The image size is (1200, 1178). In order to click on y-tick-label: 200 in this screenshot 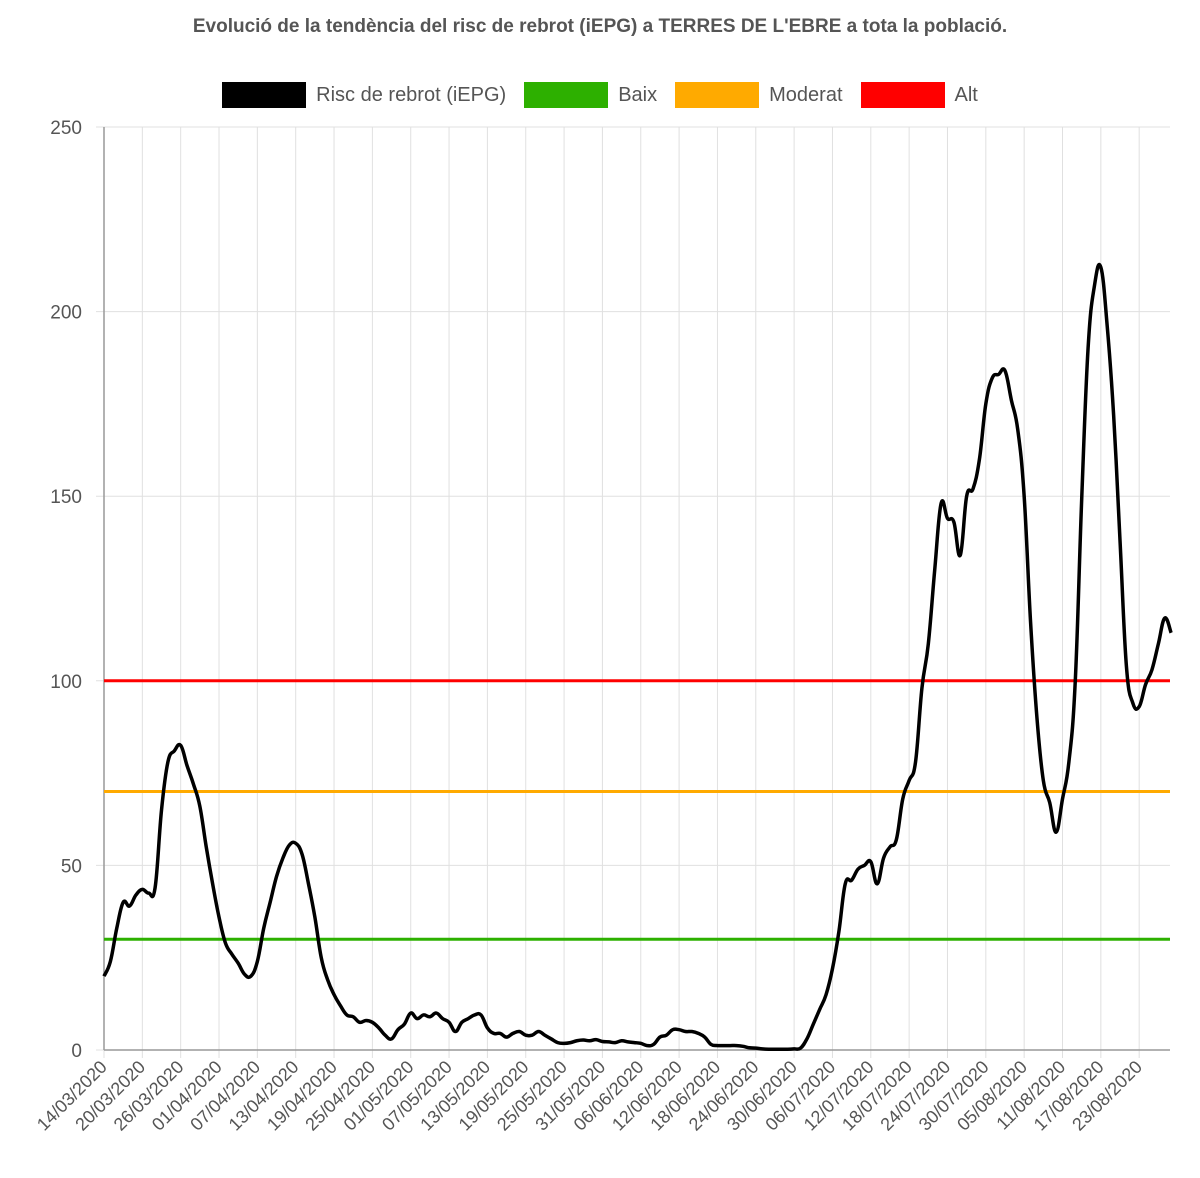, I will do `click(66, 313)`.